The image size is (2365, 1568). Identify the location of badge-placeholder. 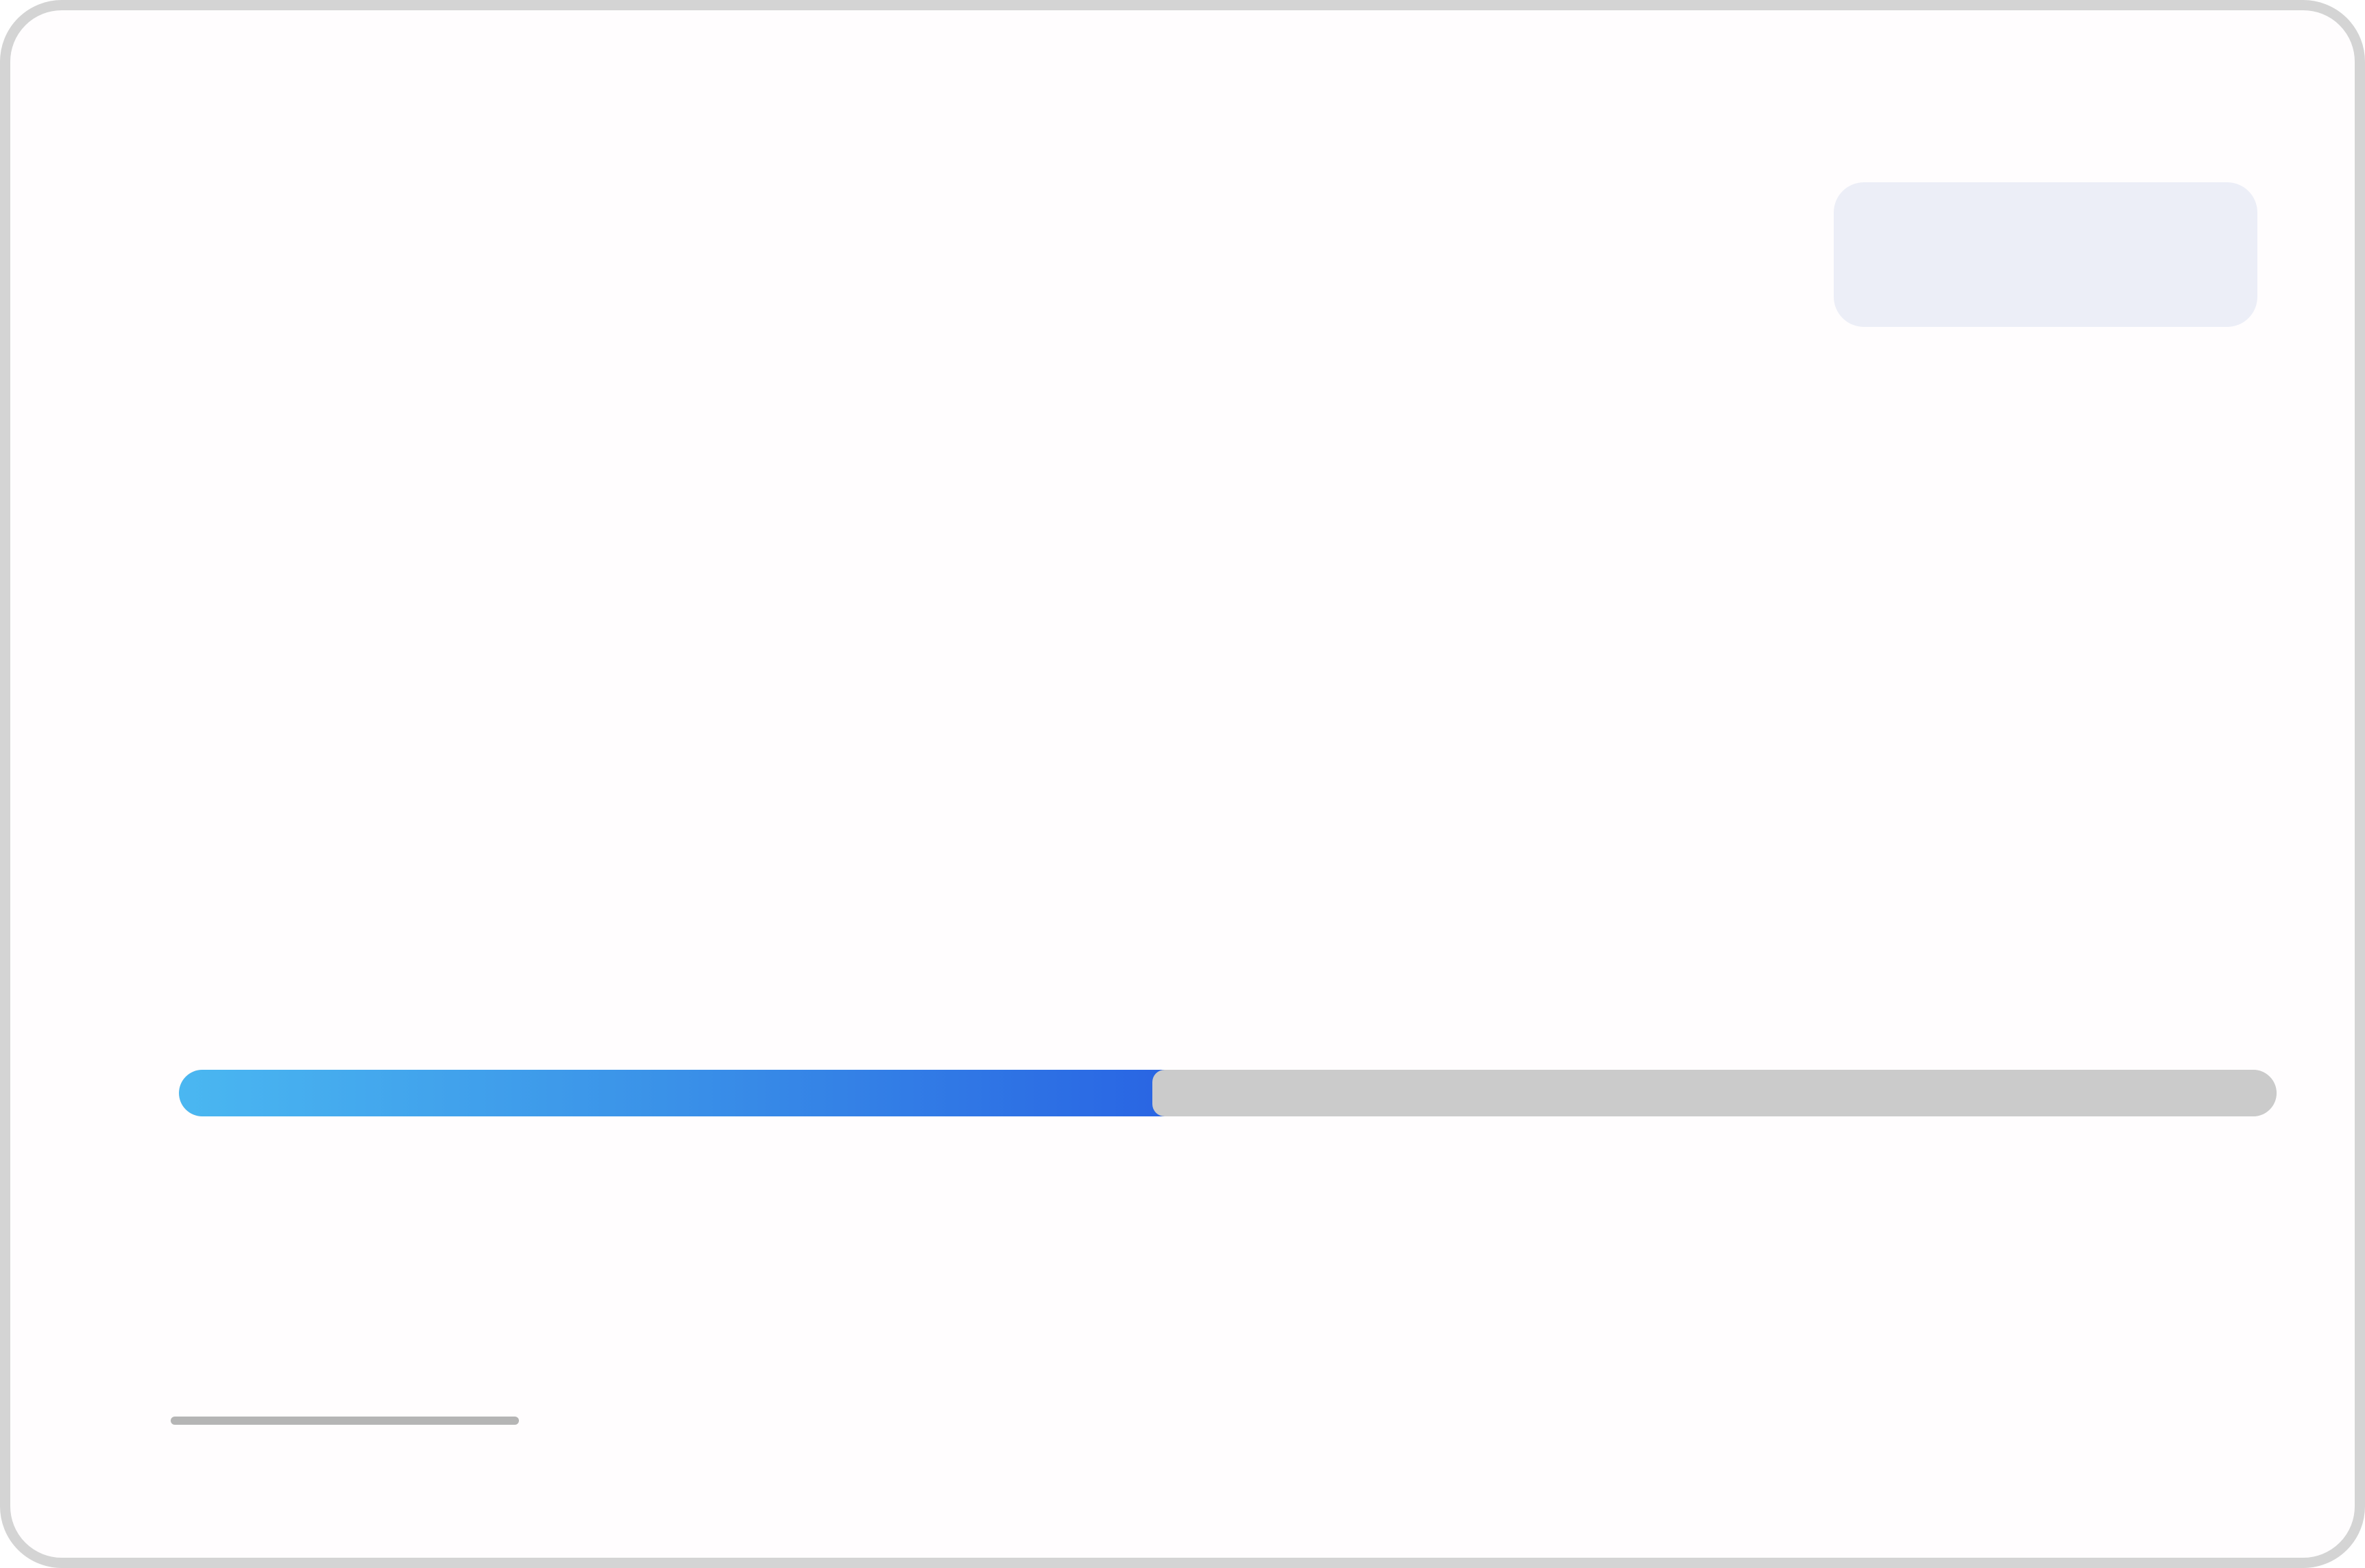
(2045, 254).